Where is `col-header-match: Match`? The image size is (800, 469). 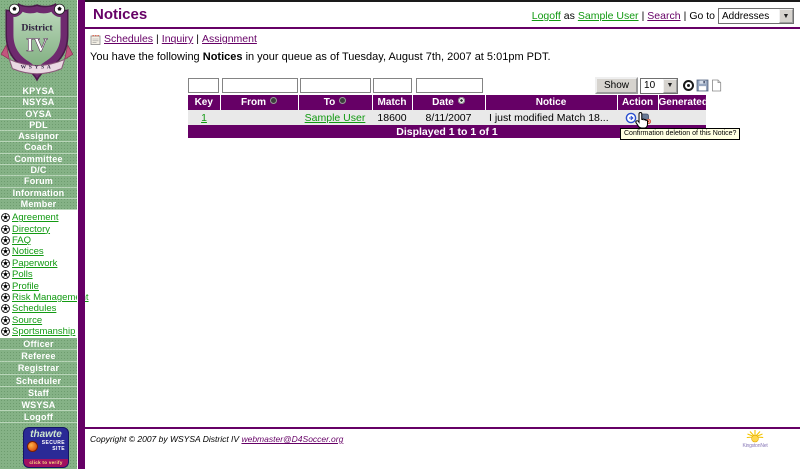
col-header-match: Match is located at coordinates (391, 102).